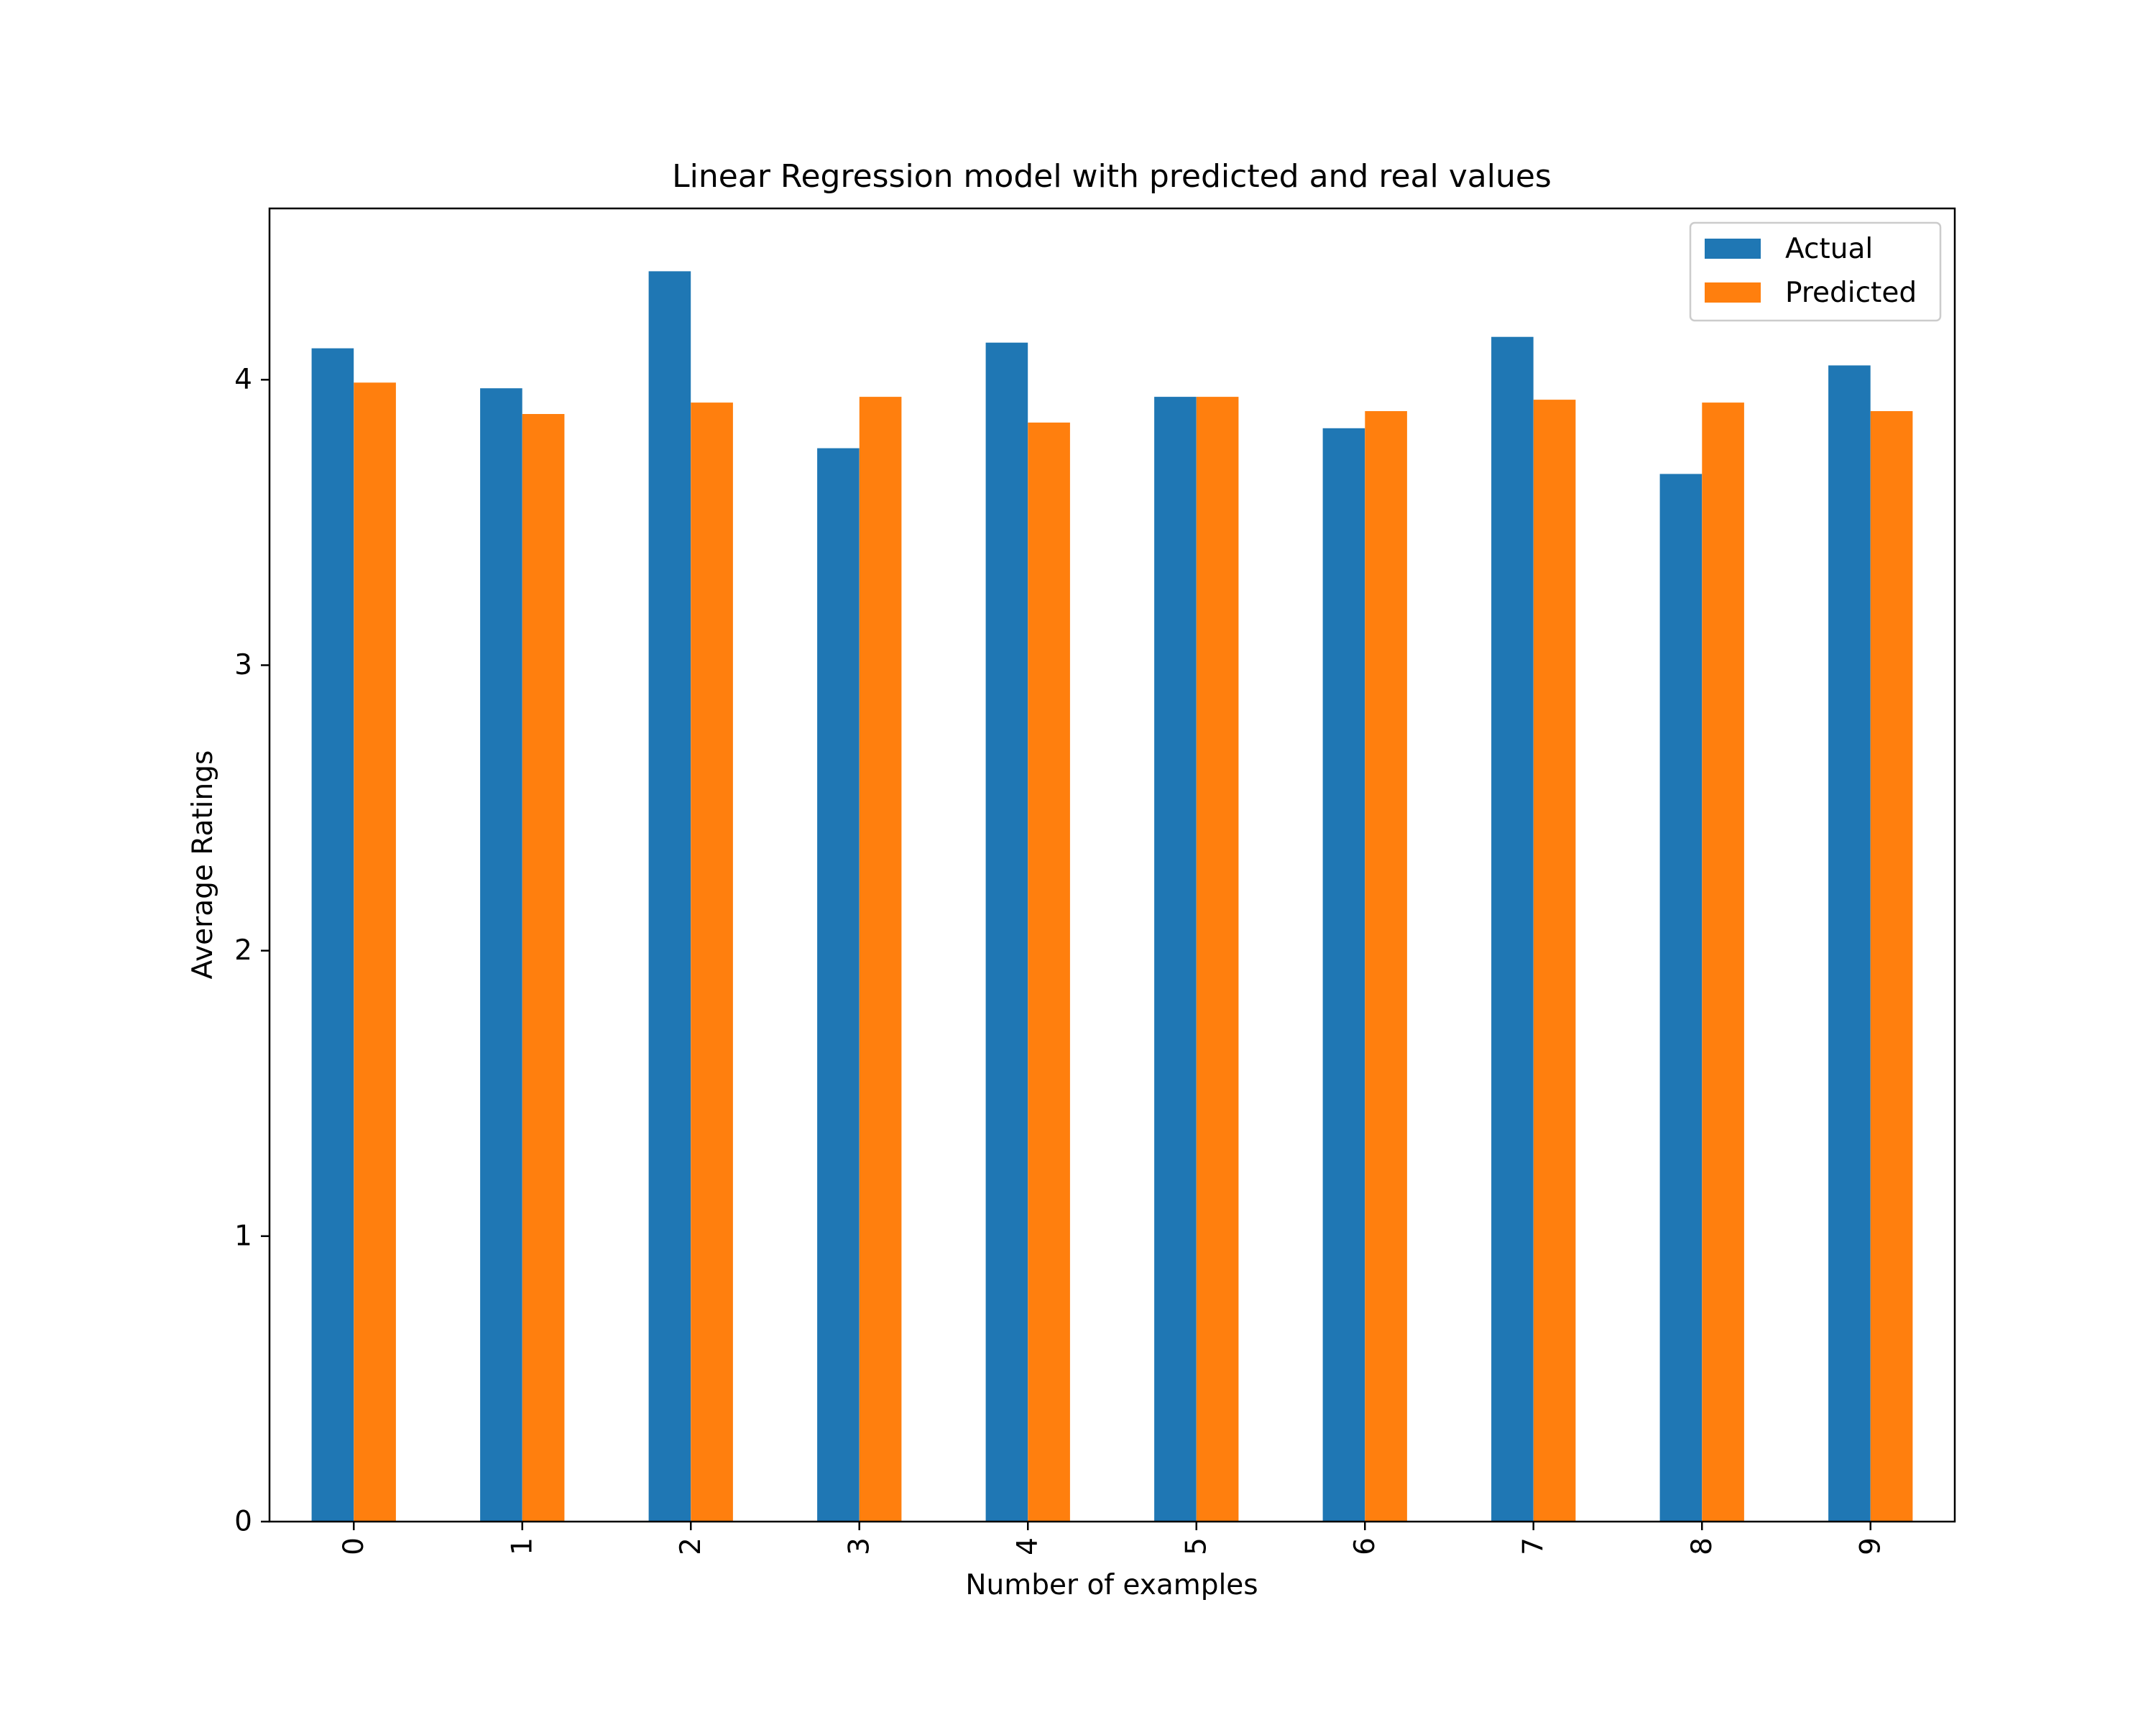 This screenshot has width=2156, height=1725. I want to click on x-tick-label: 3, so click(859, 1546).